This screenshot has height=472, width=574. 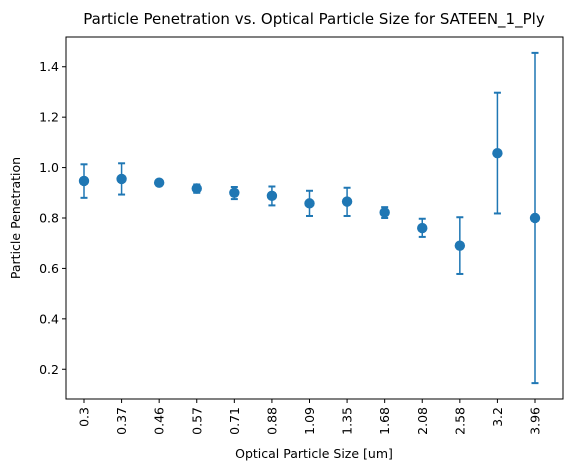 I want to click on x-tick-label: 0.88, so click(x=271, y=421).